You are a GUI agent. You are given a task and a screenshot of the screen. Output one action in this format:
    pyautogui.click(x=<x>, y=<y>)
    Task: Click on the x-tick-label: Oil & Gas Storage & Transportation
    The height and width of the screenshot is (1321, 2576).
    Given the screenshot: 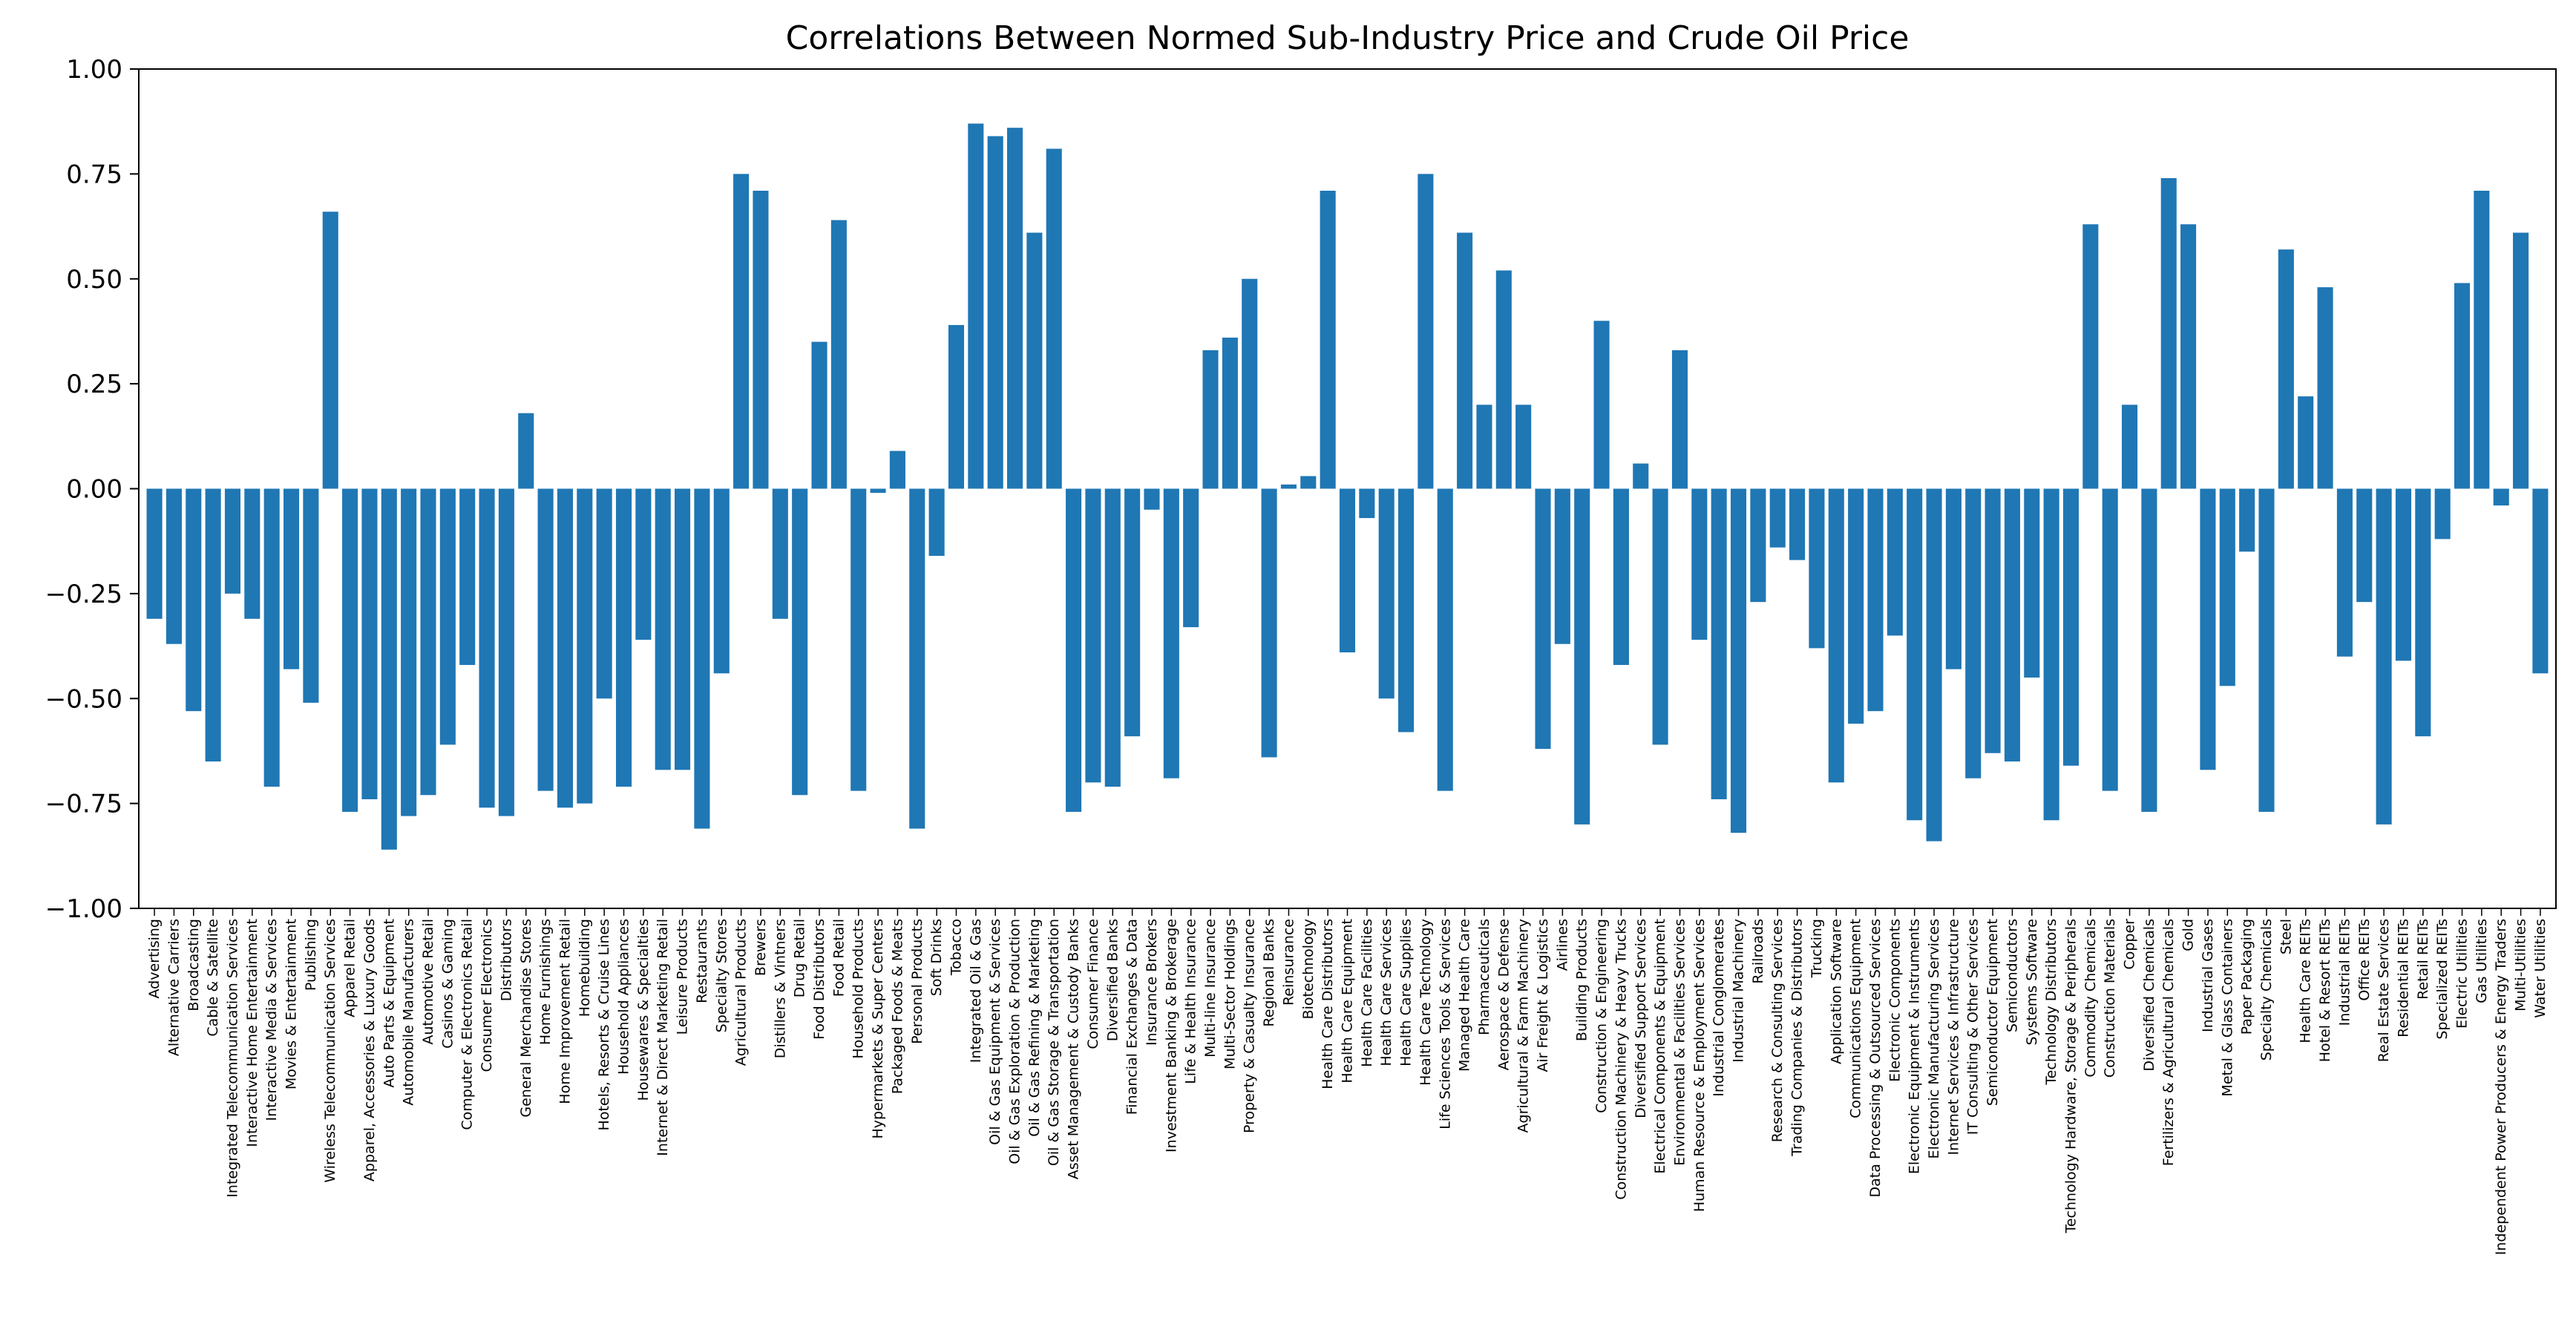 What is the action you would take?
    pyautogui.click(x=1054, y=1042)
    